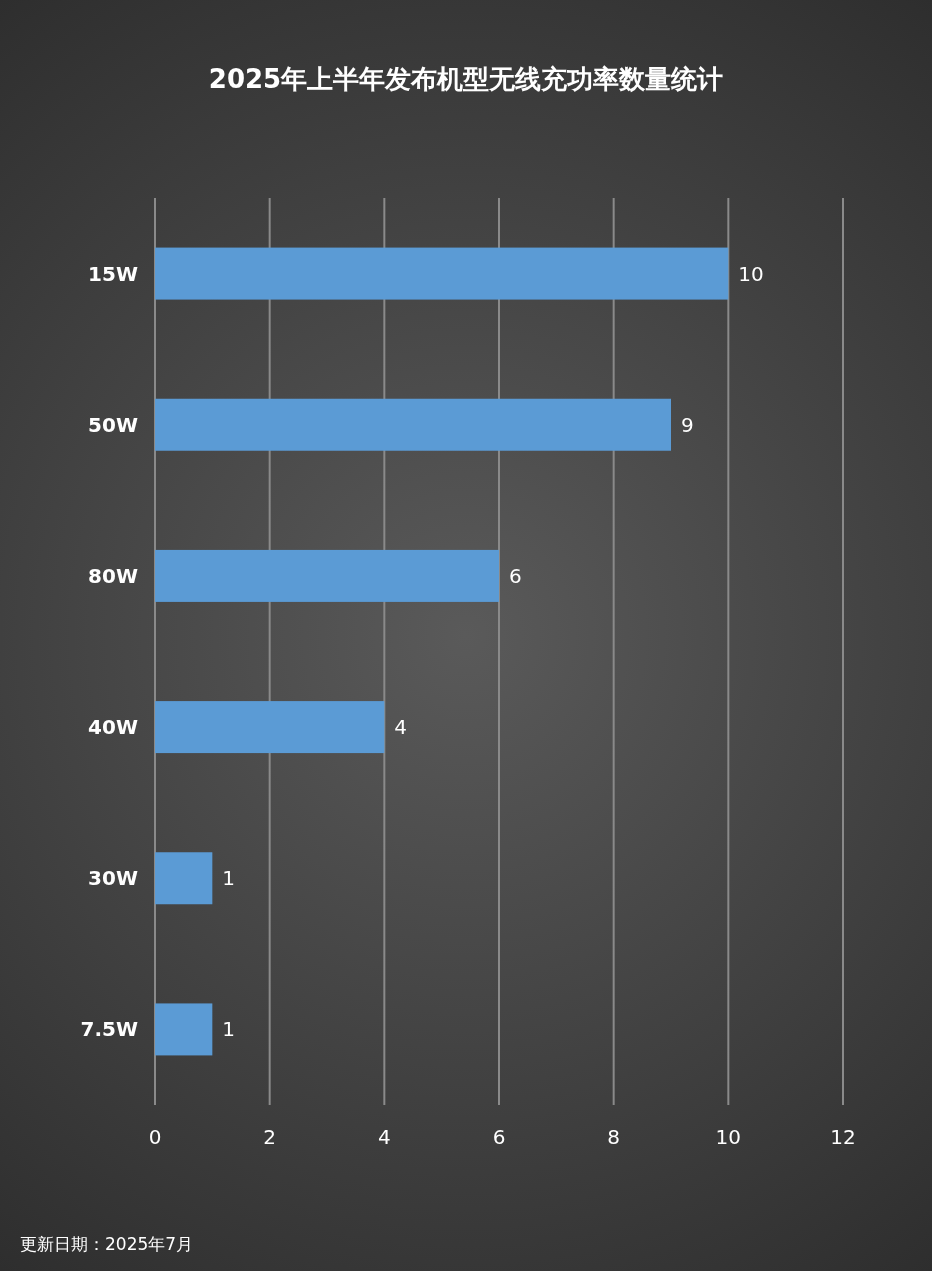  What do you see at coordinates (466, 79) in the screenshot?
I see `chart-title: 2025年上半年发布机型无线充功率数量统计` at bounding box center [466, 79].